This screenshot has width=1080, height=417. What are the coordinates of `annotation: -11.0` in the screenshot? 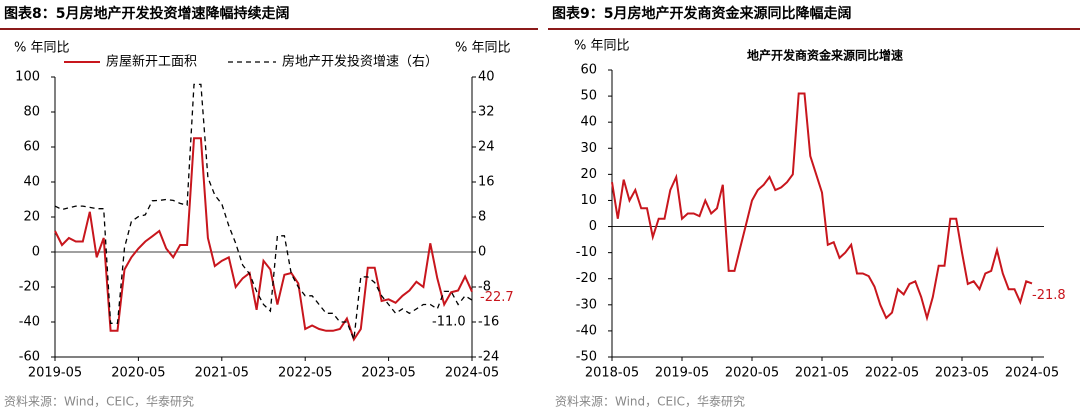 It's located at (449, 322).